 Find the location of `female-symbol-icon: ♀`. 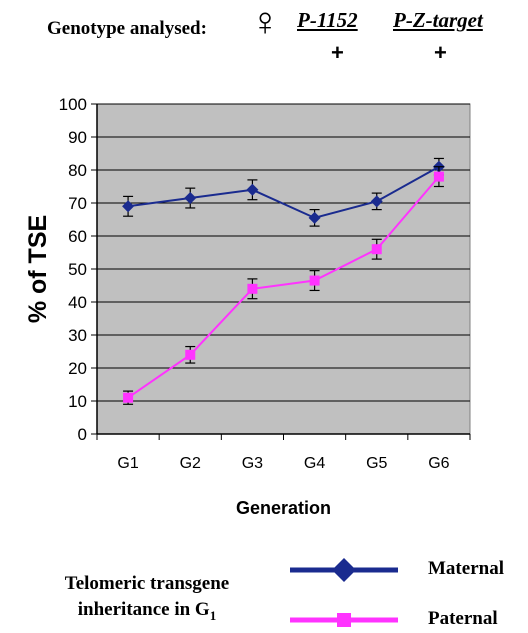

female-symbol-icon: ♀ is located at coordinates (265, 22).